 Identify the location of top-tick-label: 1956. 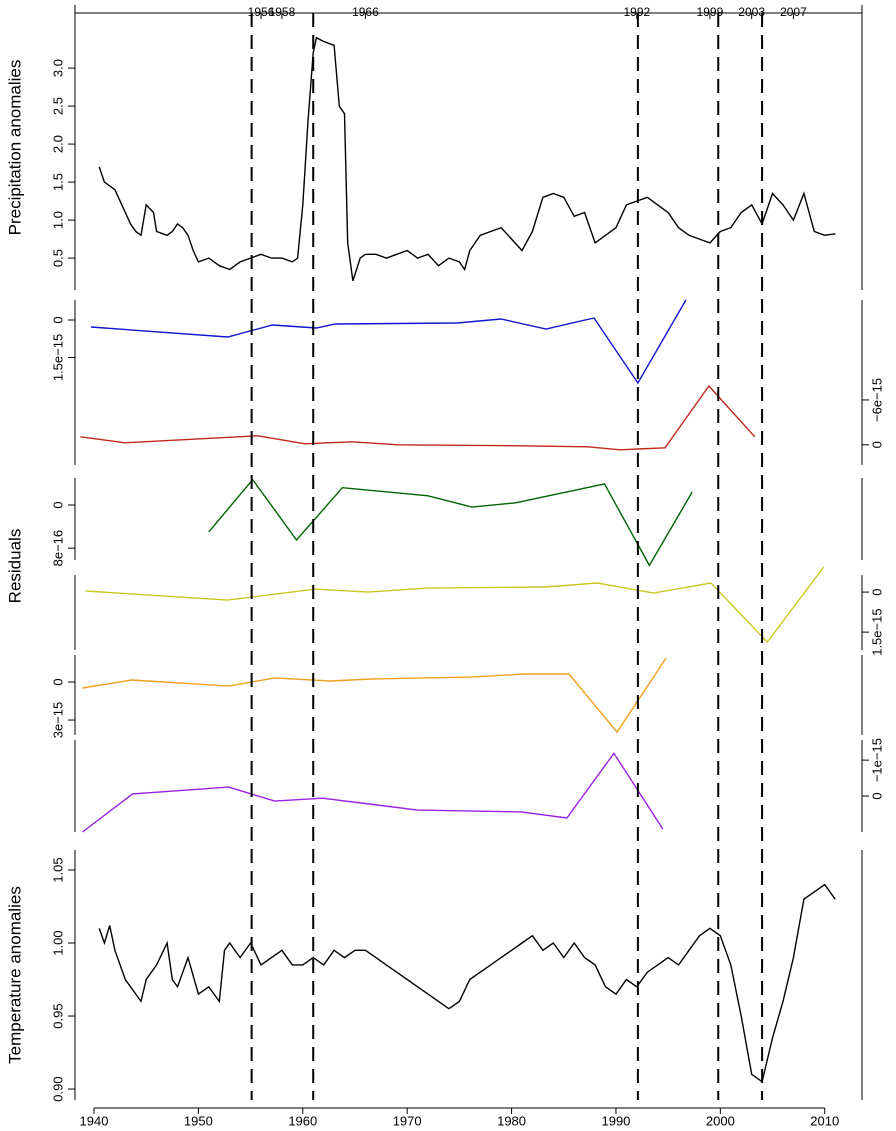
(261, 12).